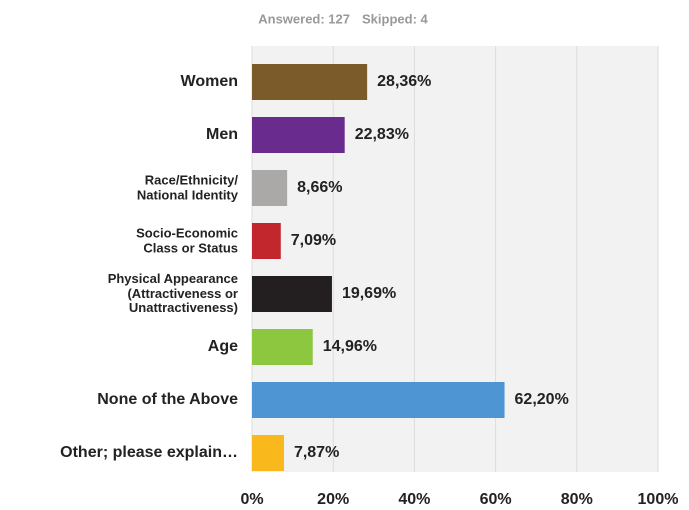  I want to click on category-label: Race/Ethnicity/ National Identity, so click(187, 187).